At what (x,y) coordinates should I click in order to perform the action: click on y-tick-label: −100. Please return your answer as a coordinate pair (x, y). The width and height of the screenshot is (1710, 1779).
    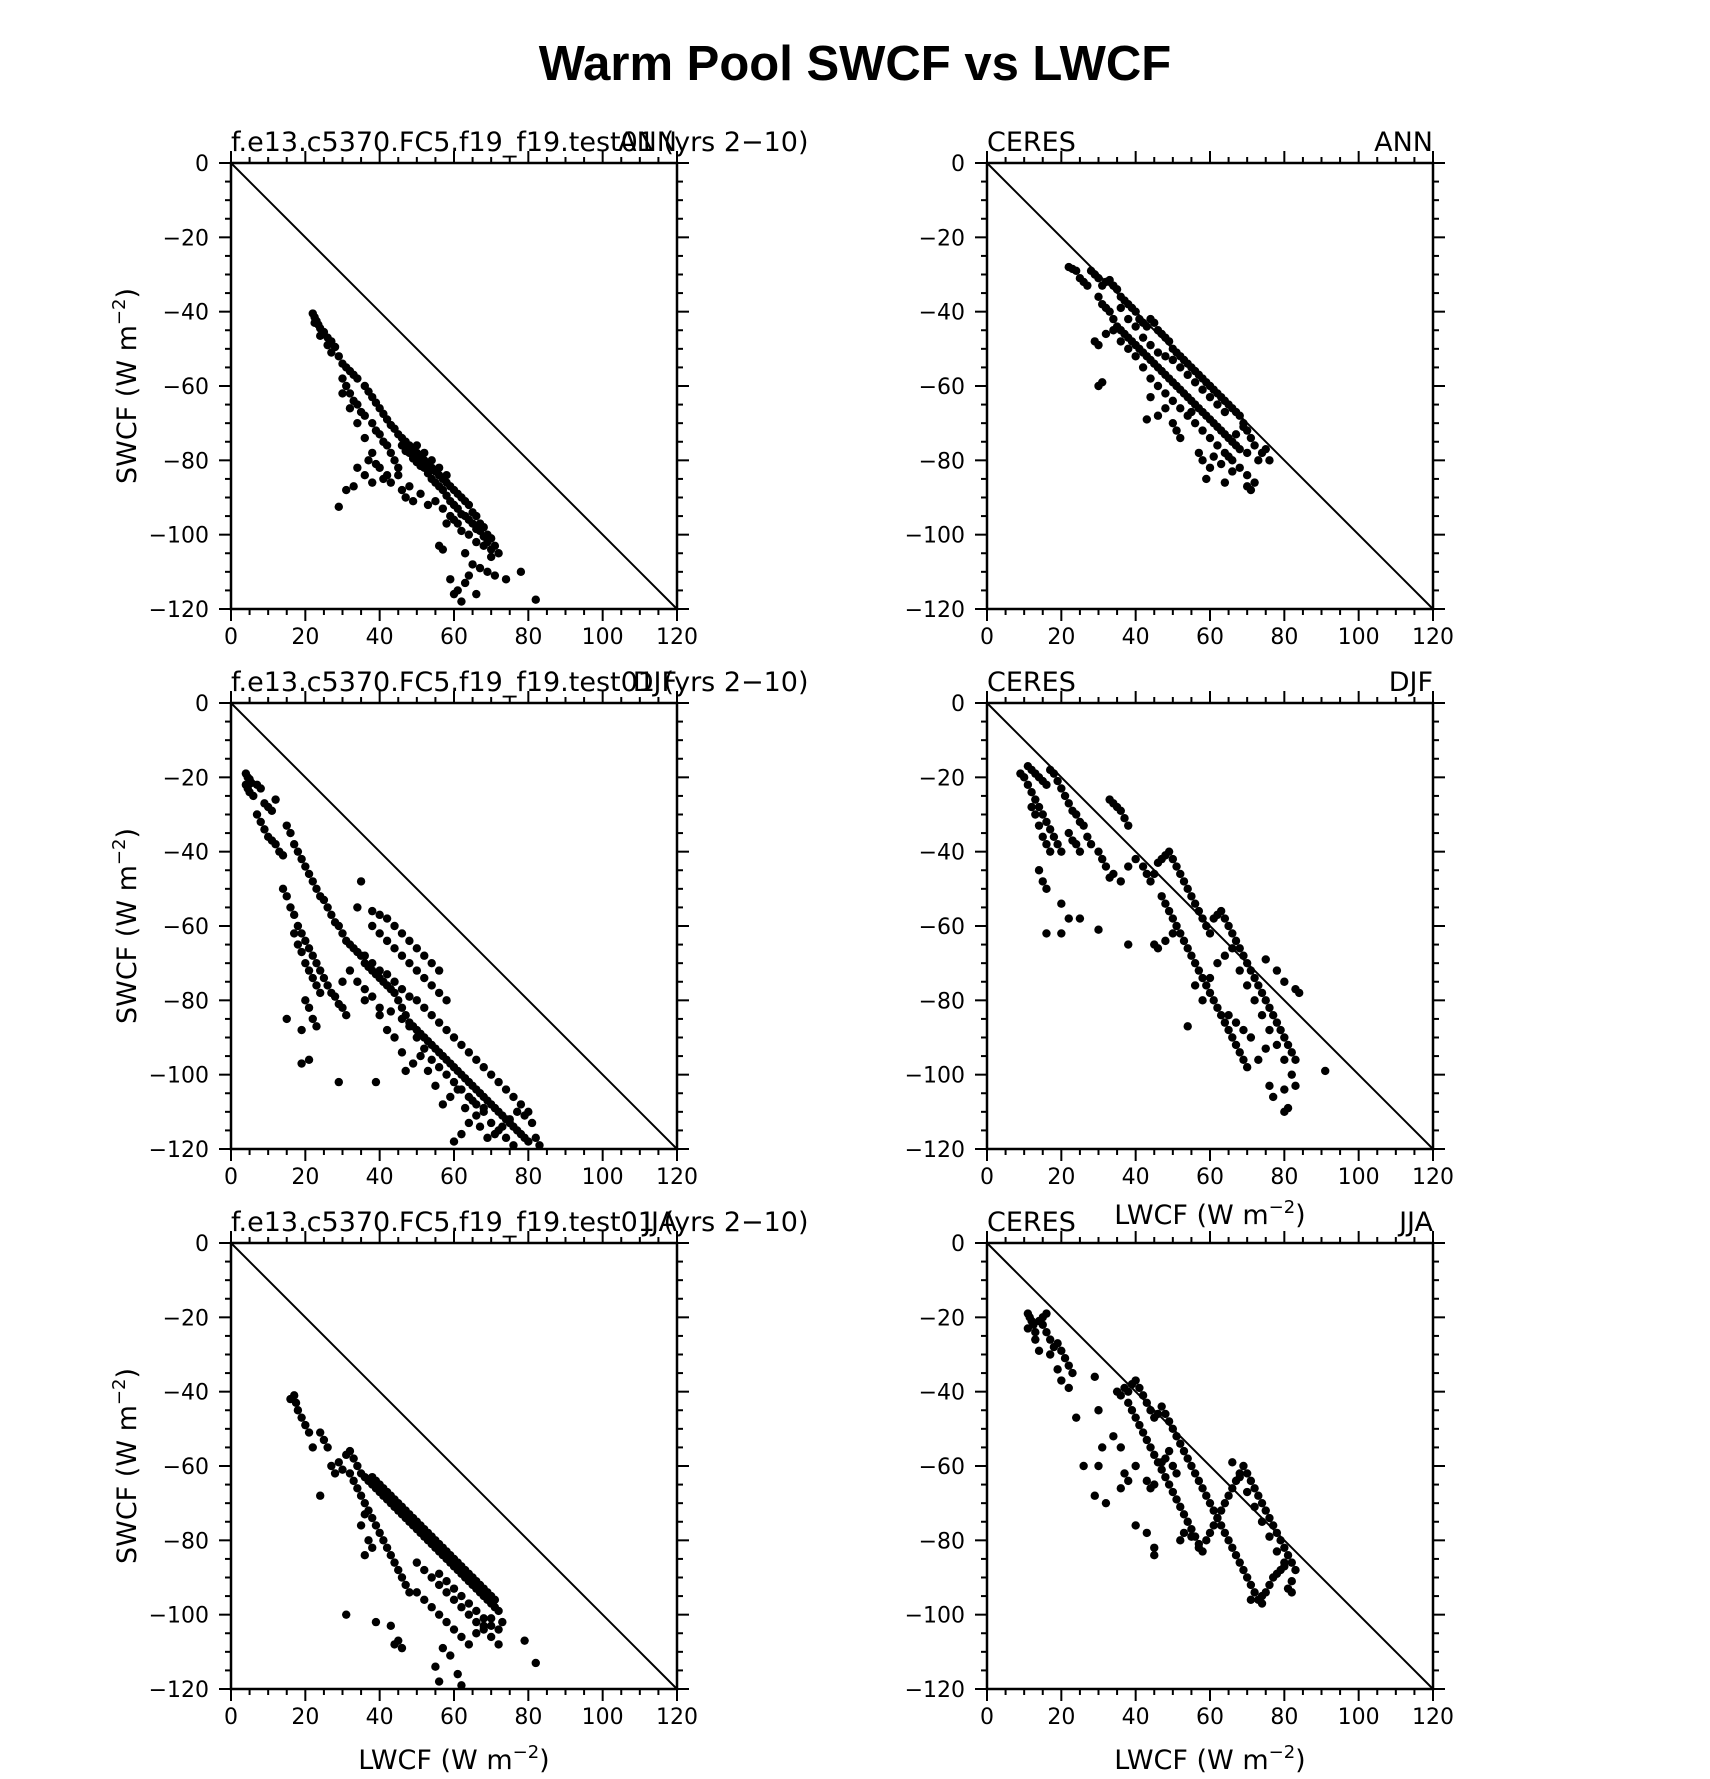
    Looking at the image, I should click on (935, 1616).